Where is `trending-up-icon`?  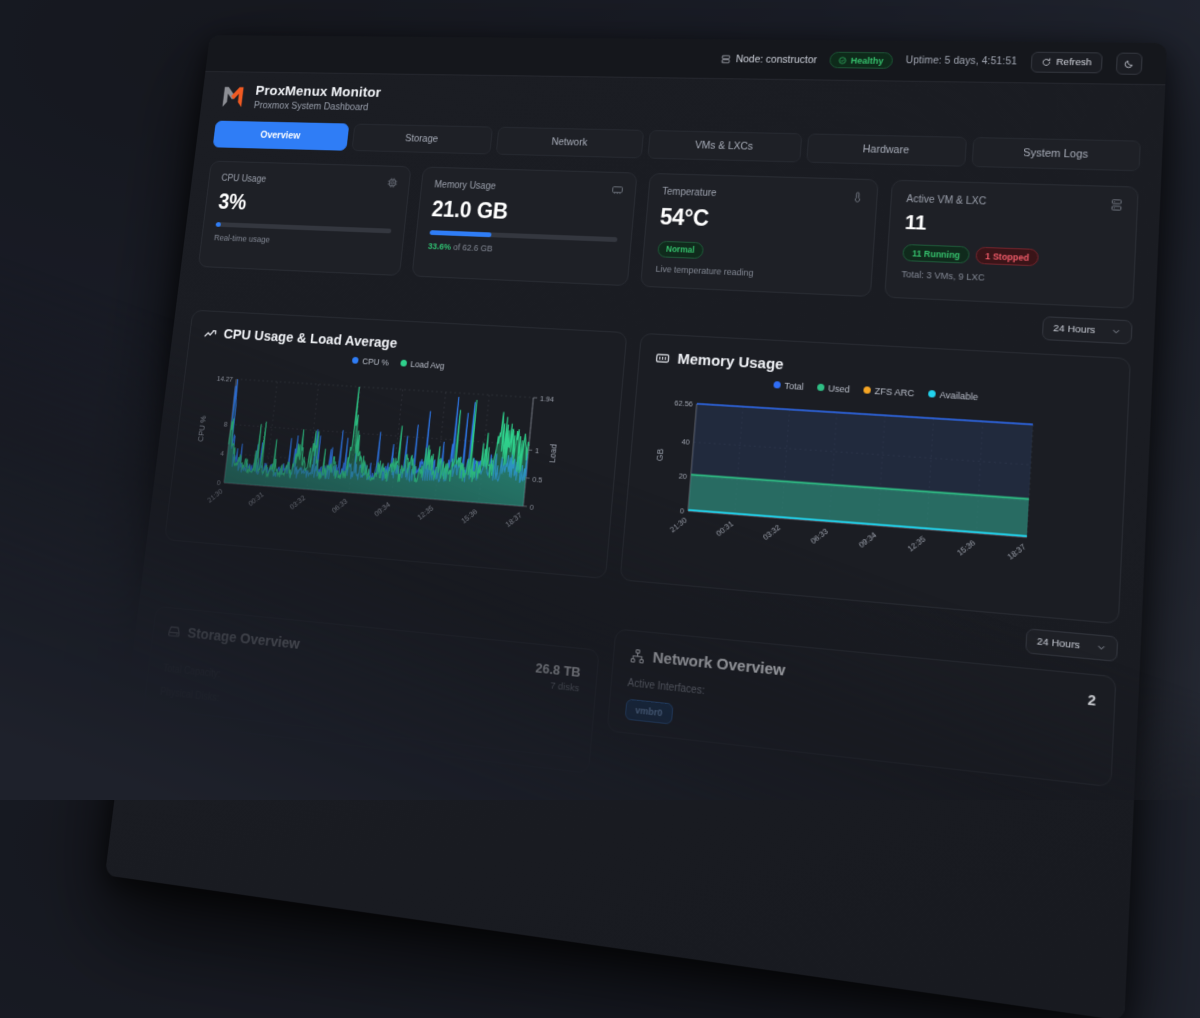
trending-up-icon is located at coordinates (210, 333).